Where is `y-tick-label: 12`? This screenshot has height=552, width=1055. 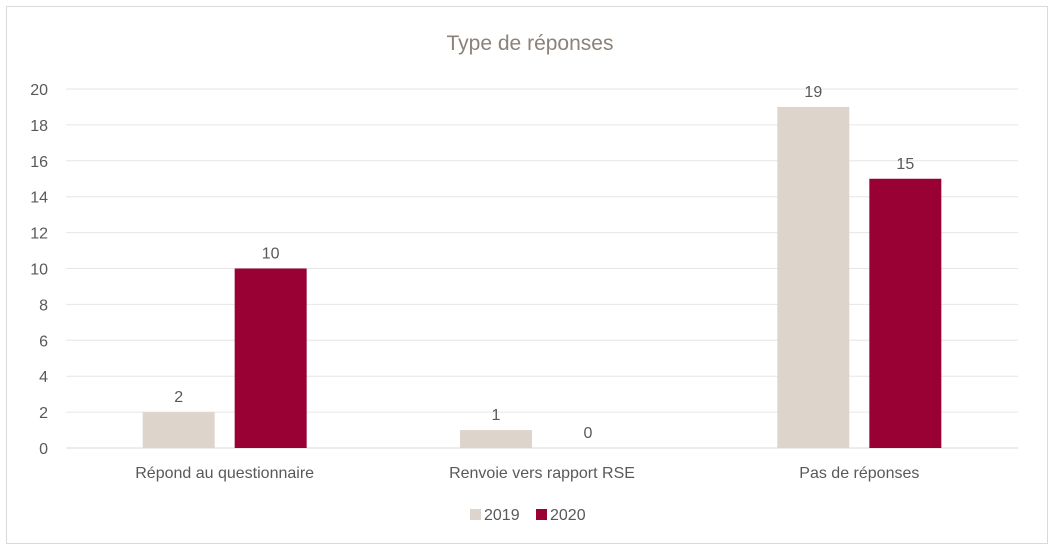 y-tick-label: 12 is located at coordinates (39, 234).